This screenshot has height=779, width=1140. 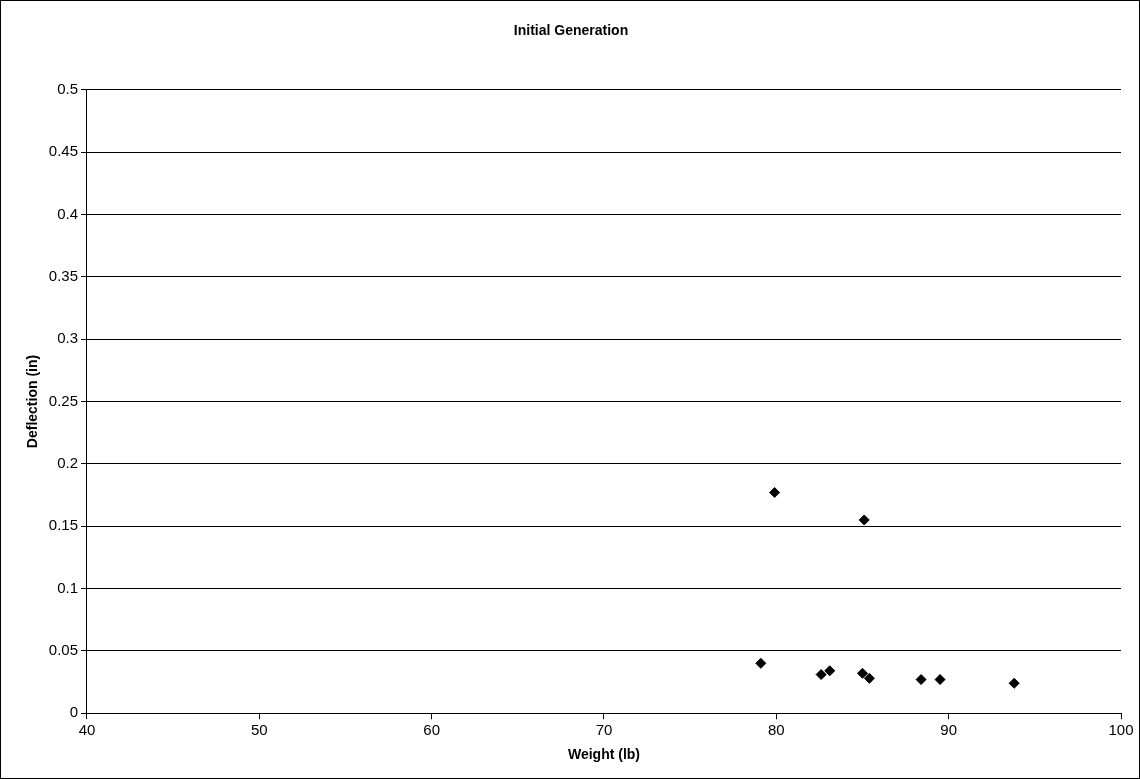 What do you see at coordinates (604, 754) in the screenshot?
I see `x-axis-title: Weight (lb)` at bounding box center [604, 754].